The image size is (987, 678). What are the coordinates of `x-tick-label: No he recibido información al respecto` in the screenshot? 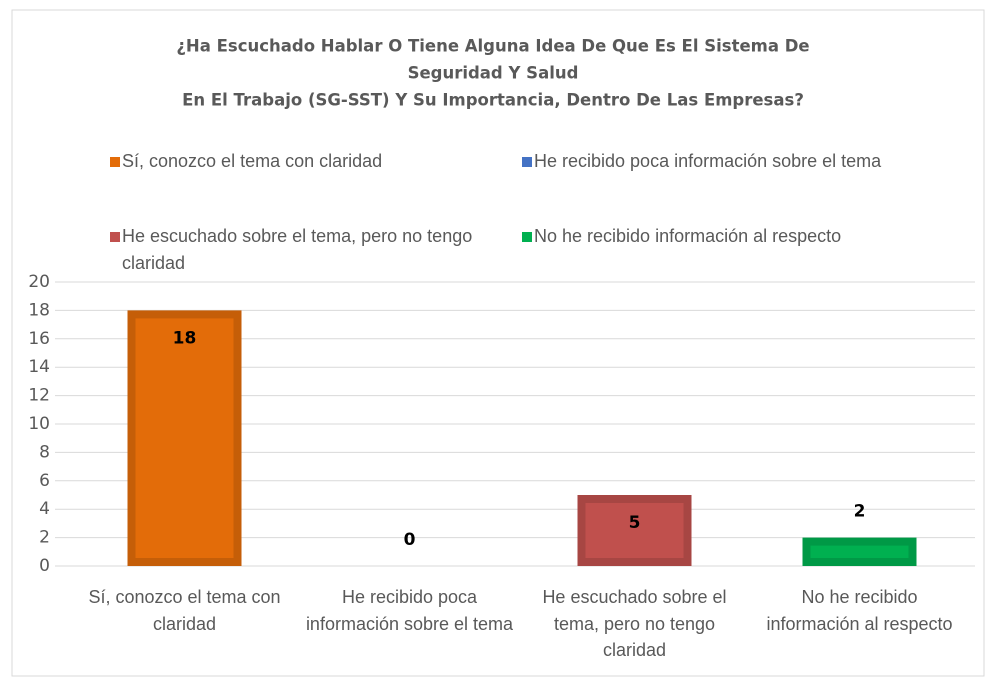 It's located at (859, 610).